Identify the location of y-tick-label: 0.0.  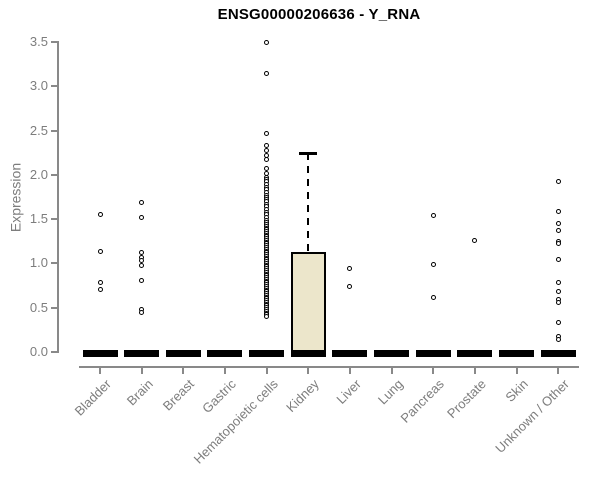
(38, 351).